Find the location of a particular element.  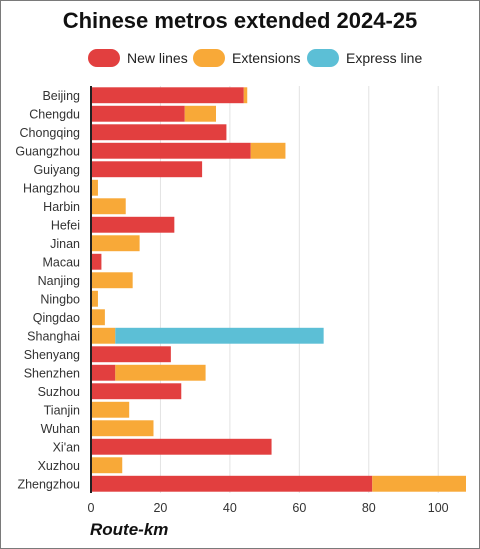

x-tick-label-0: 0 is located at coordinates (91, 508).